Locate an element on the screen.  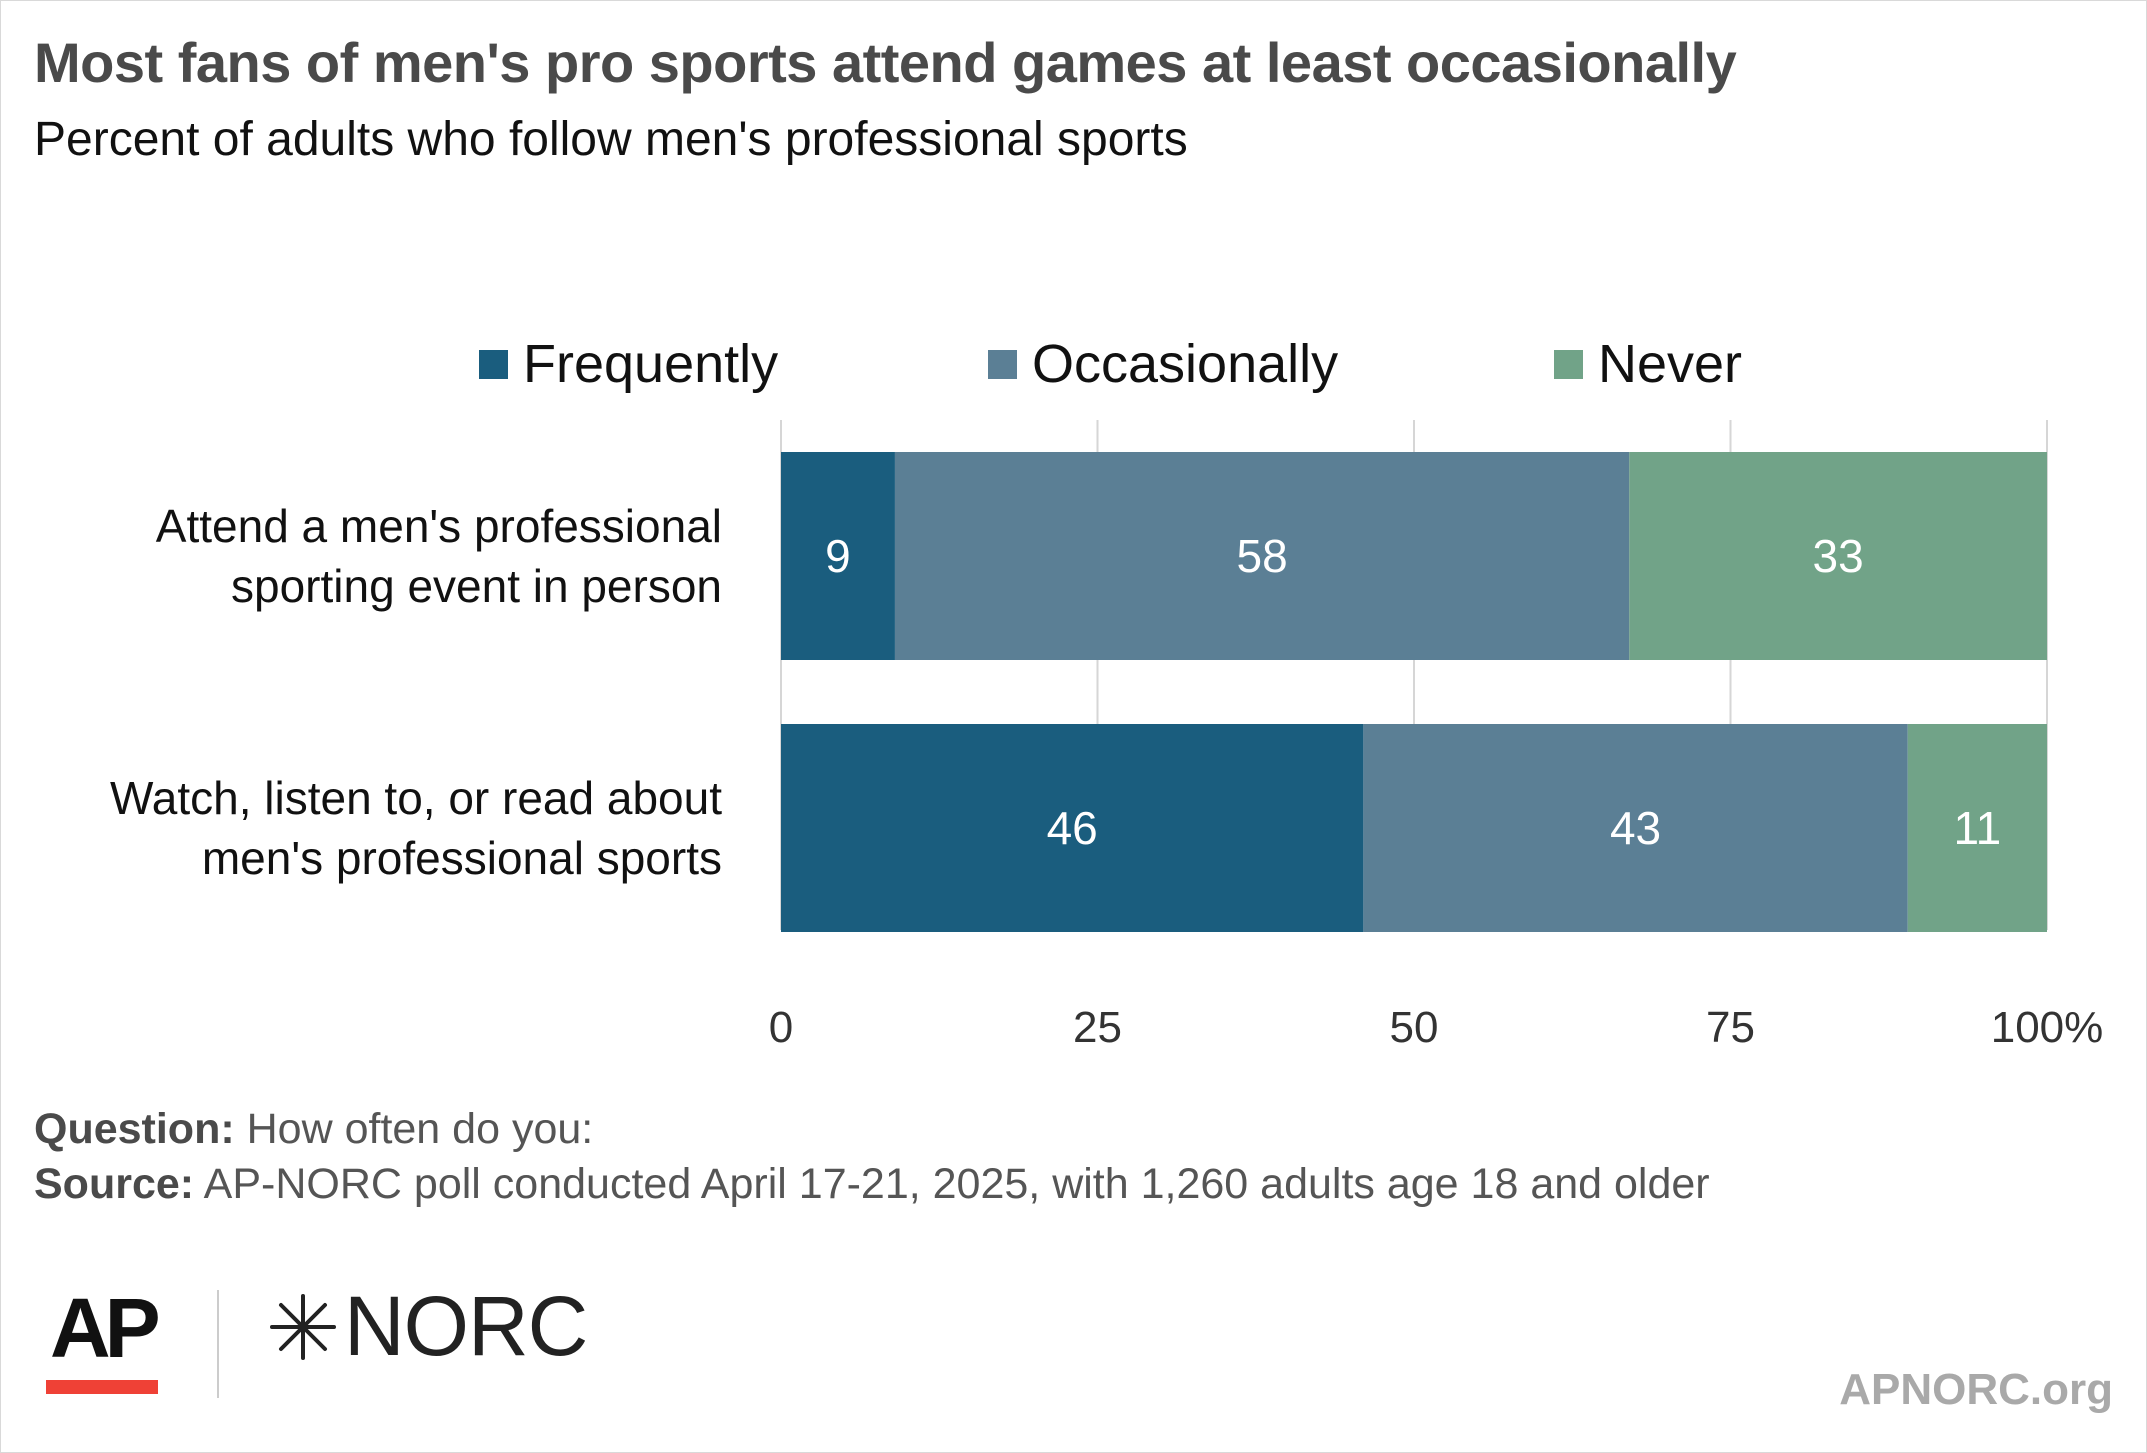
logo-divider is located at coordinates (218, 1344).